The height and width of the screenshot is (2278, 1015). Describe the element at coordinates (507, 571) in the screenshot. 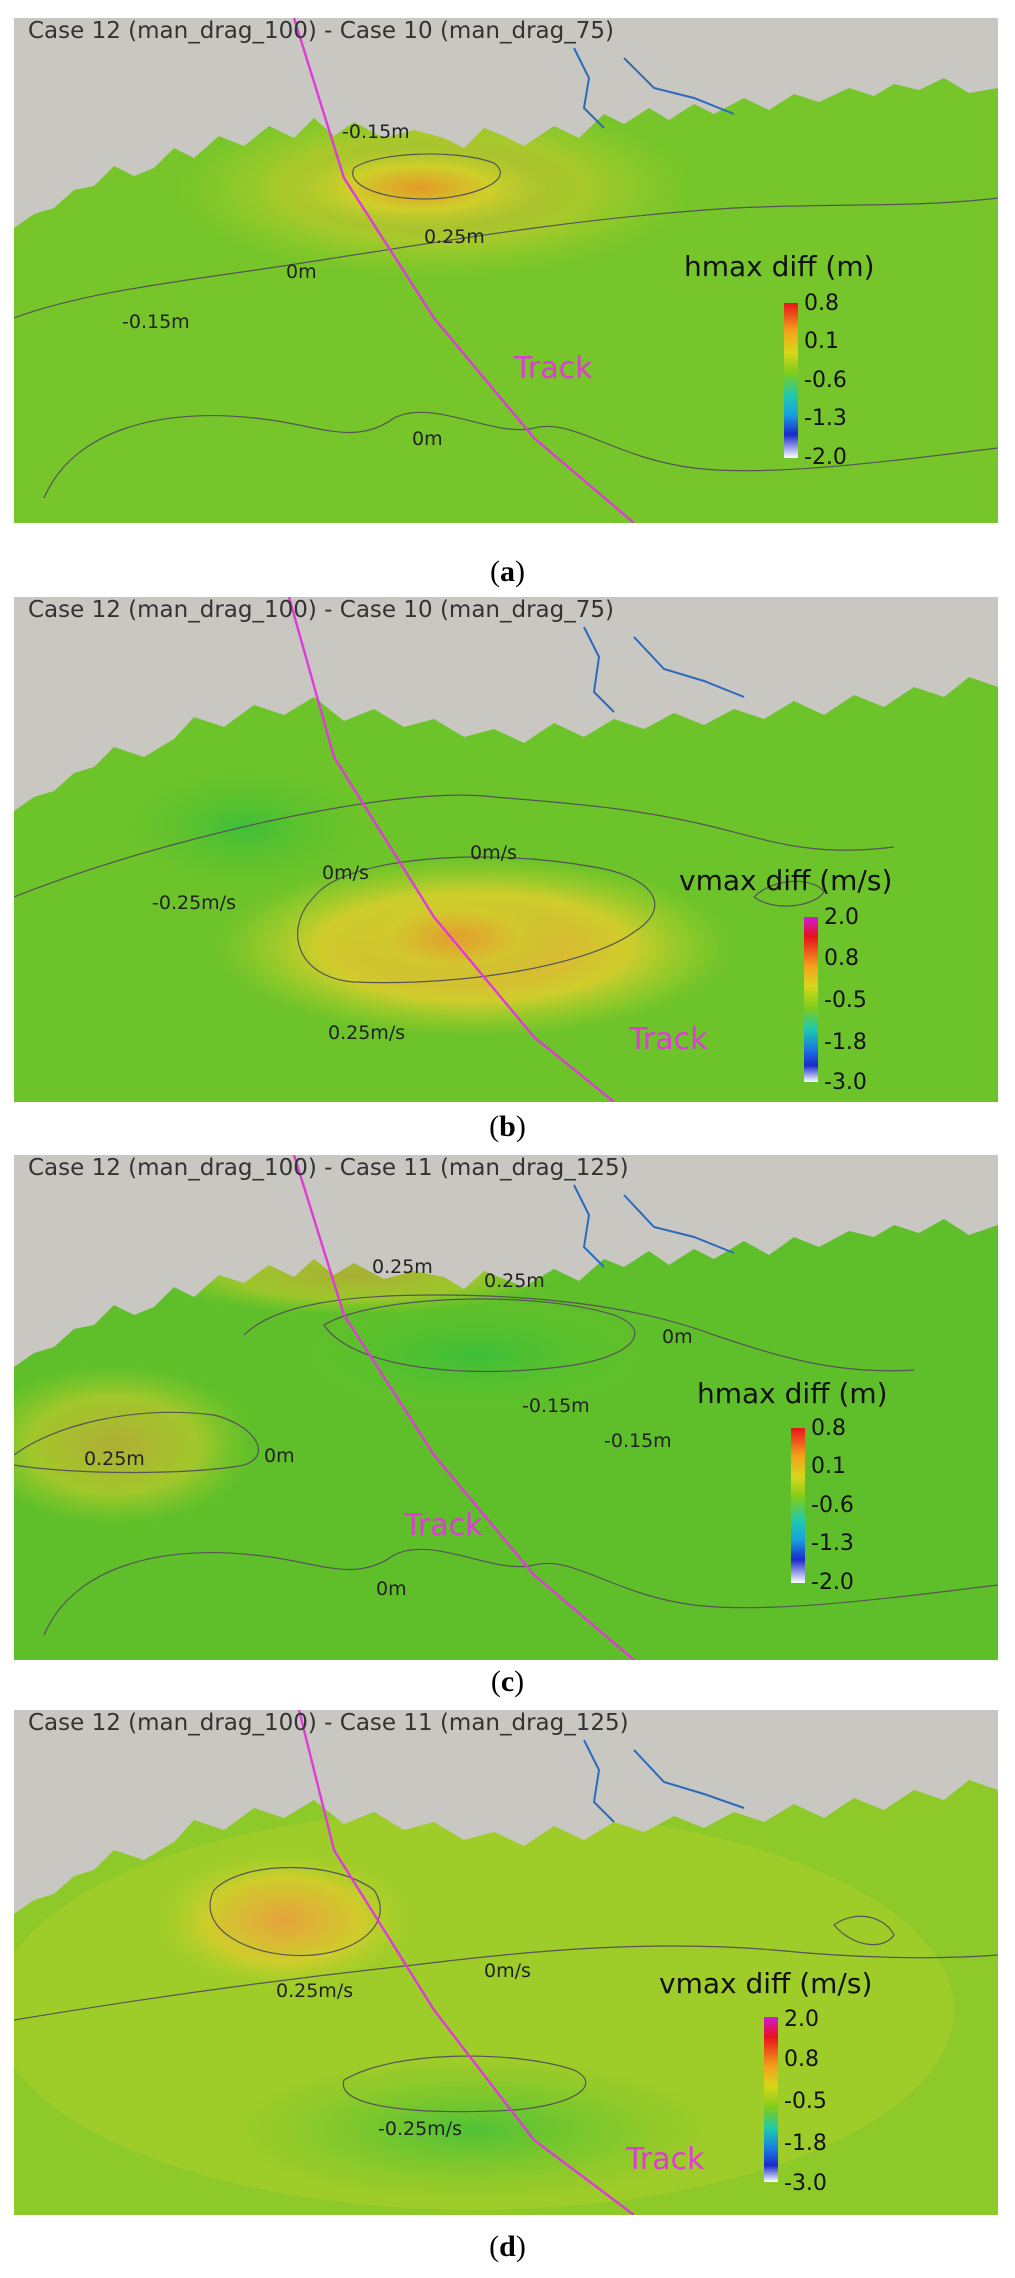

I see `caption-a: (a)` at that location.